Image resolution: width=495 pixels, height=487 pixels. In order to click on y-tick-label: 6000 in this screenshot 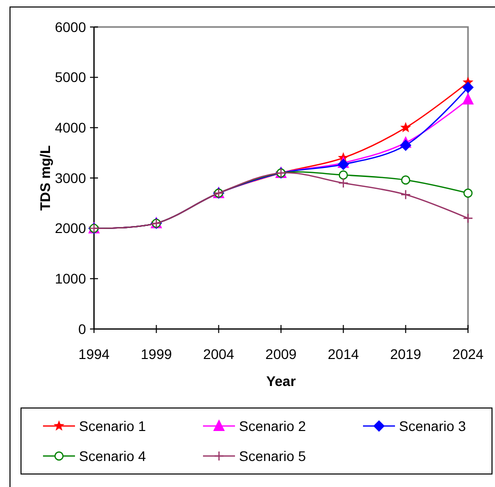, I will do `click(70, 26)`.